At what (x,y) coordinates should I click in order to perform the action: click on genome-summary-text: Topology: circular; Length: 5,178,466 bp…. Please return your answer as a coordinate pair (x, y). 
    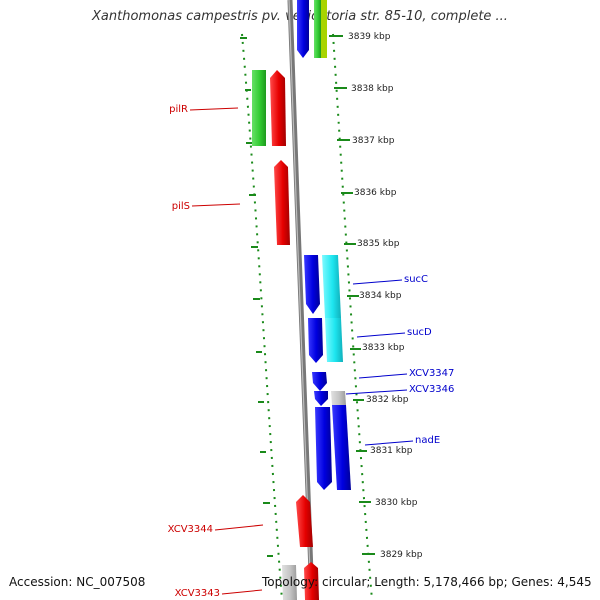
    Looking at the image, I should click on (427, 582).